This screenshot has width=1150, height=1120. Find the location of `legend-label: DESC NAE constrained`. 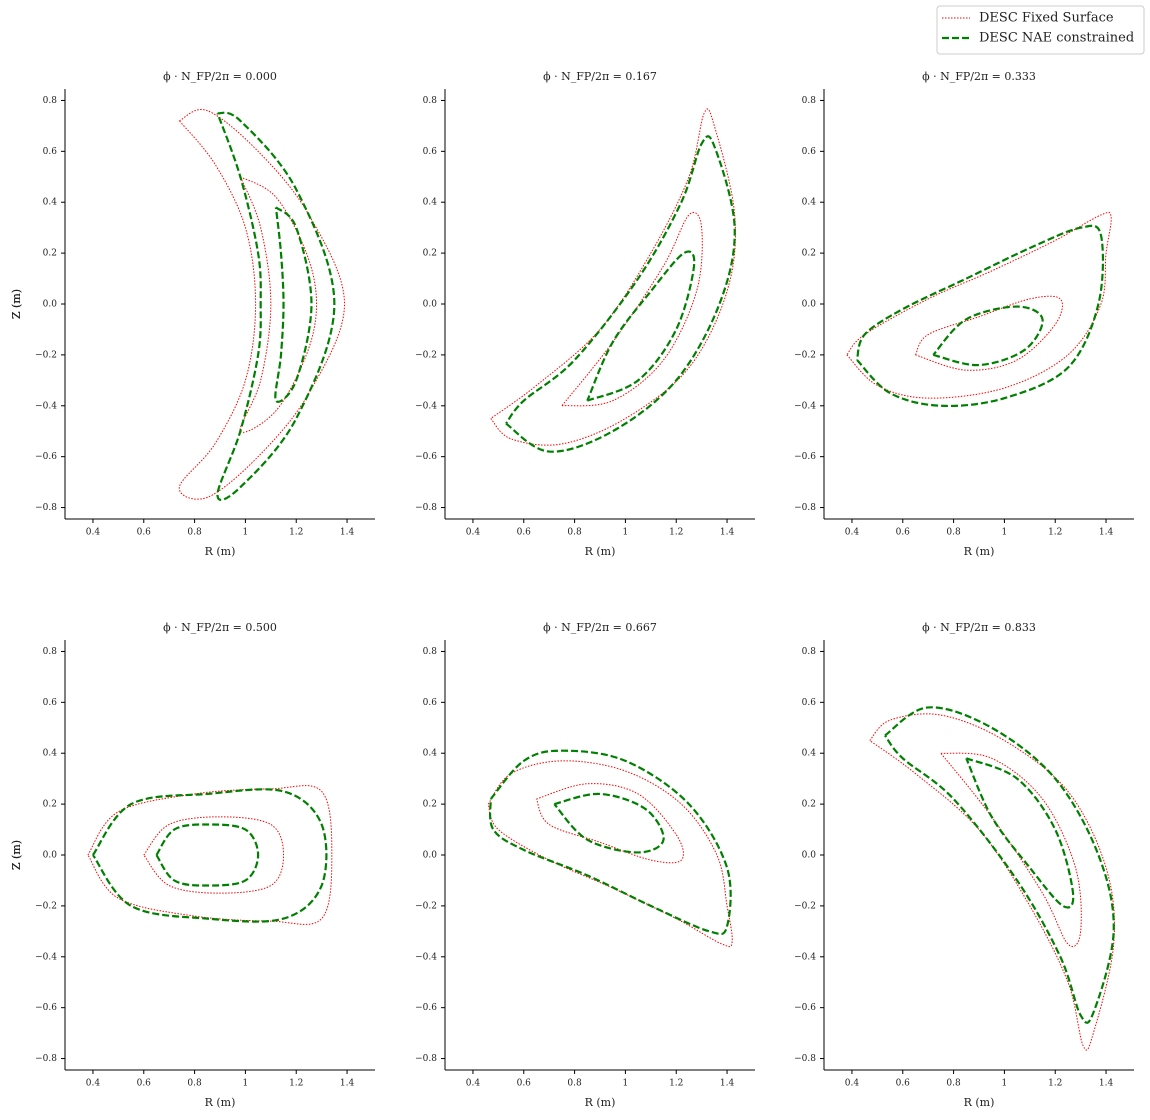

legend-label: DESC NAE constrained is located at coordinates (1056, 38).